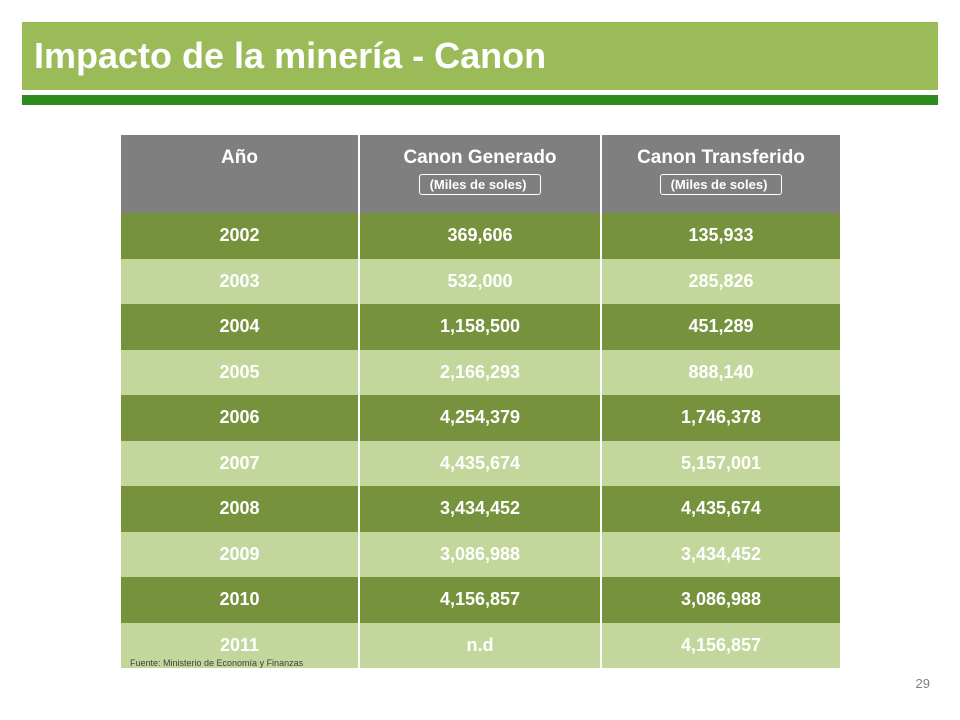  What do you see at coordinates (720, 600) in the screenshot?
I see `cell-canon-transferido: 3,086,988` at bounding box center [720, 600].